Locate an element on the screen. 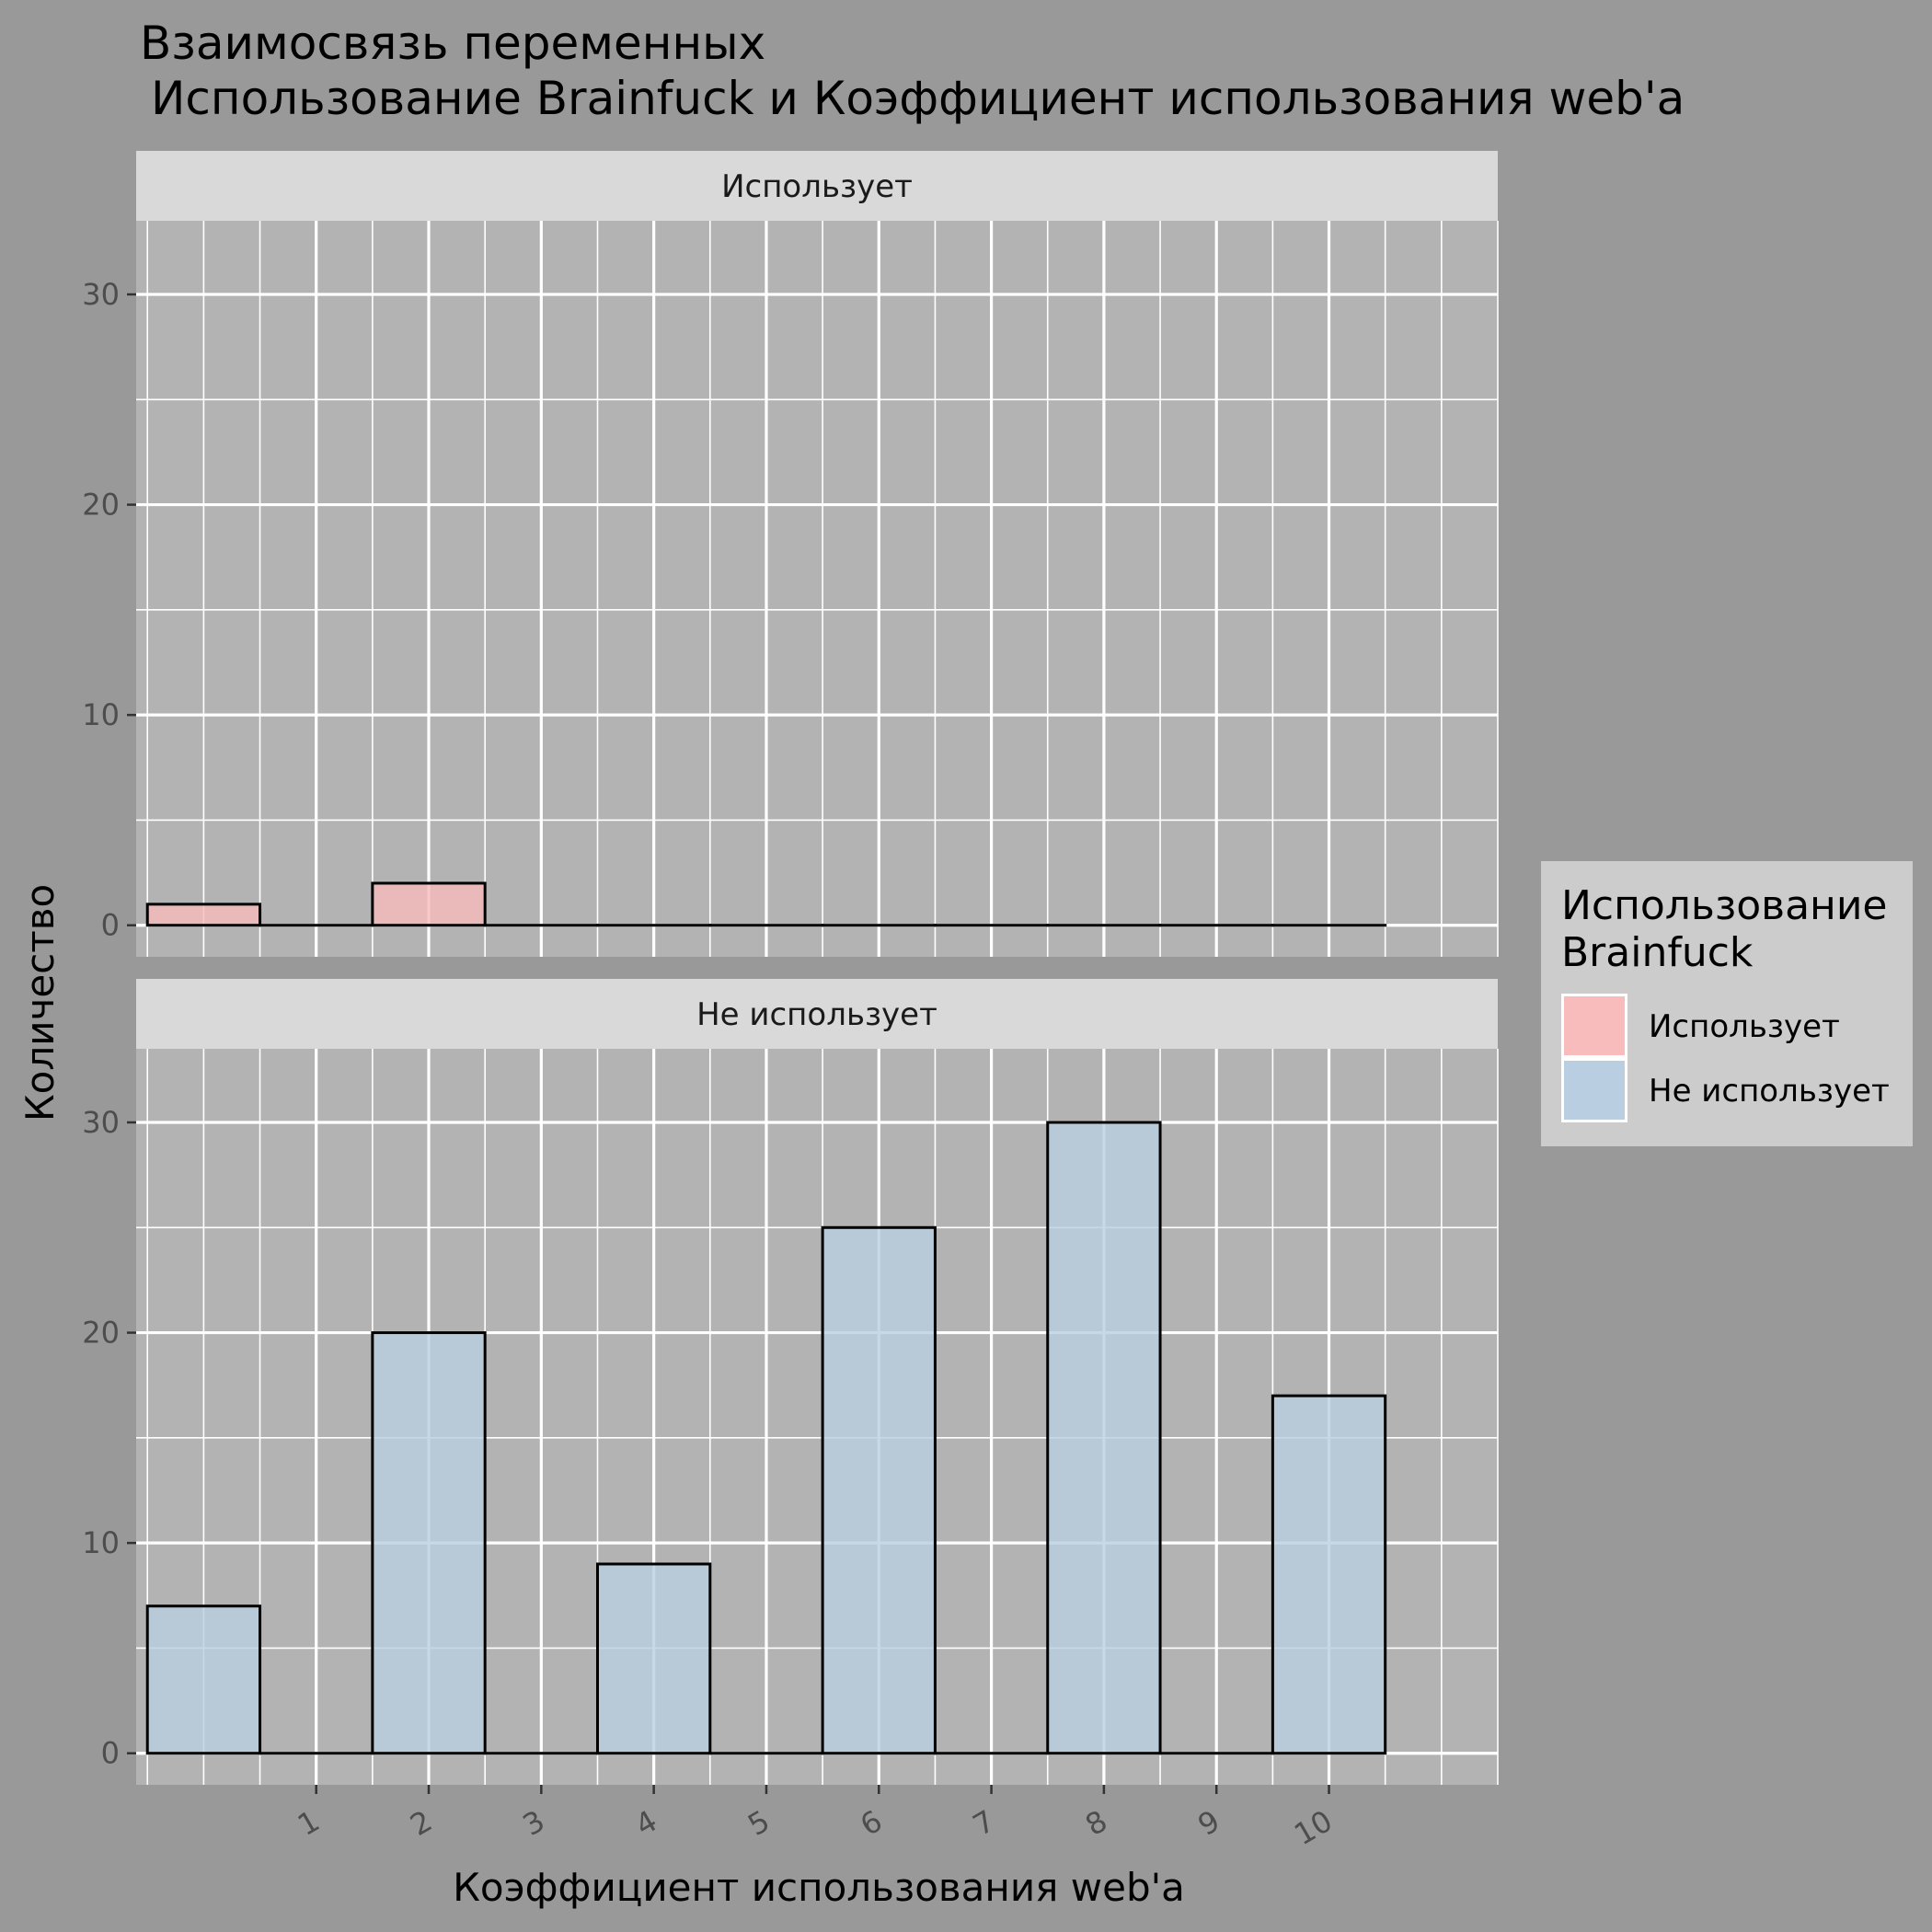 The width and height of the screenshot is (1932, 1932). facet-strip-label: Использует is located at coordinates (817, 186).